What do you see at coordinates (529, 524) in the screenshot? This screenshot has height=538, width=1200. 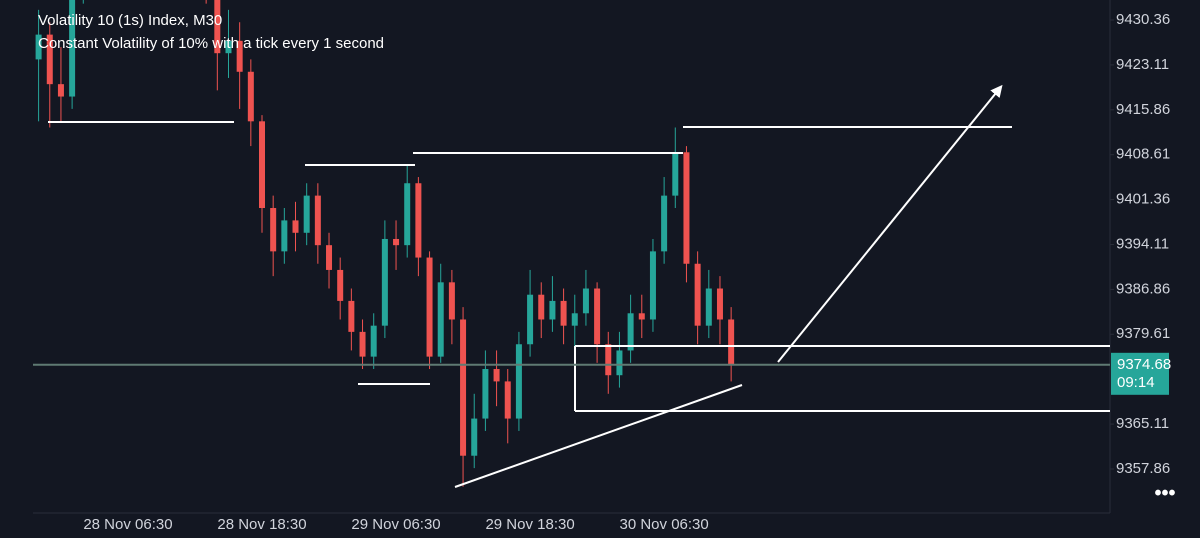 I see `x-tick-label: 29 Nov 18:30` at bounding box center [529, 524].